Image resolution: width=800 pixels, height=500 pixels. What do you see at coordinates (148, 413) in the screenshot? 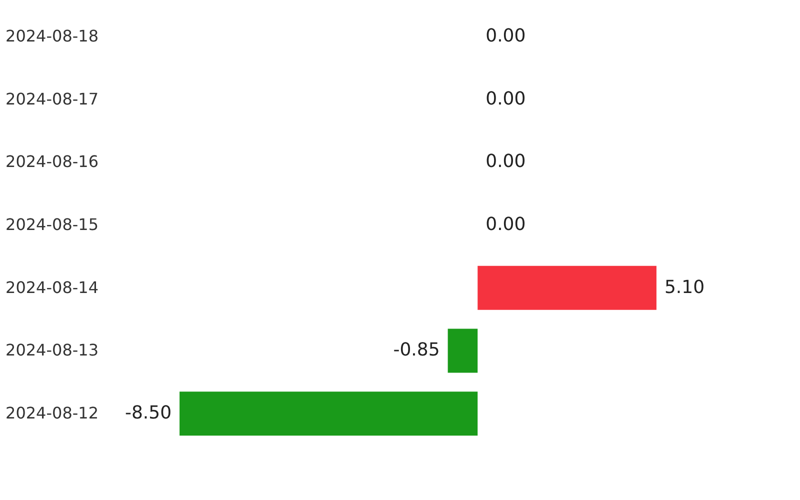
I see `data-label: -8.50` at bounding box center [148, 413].